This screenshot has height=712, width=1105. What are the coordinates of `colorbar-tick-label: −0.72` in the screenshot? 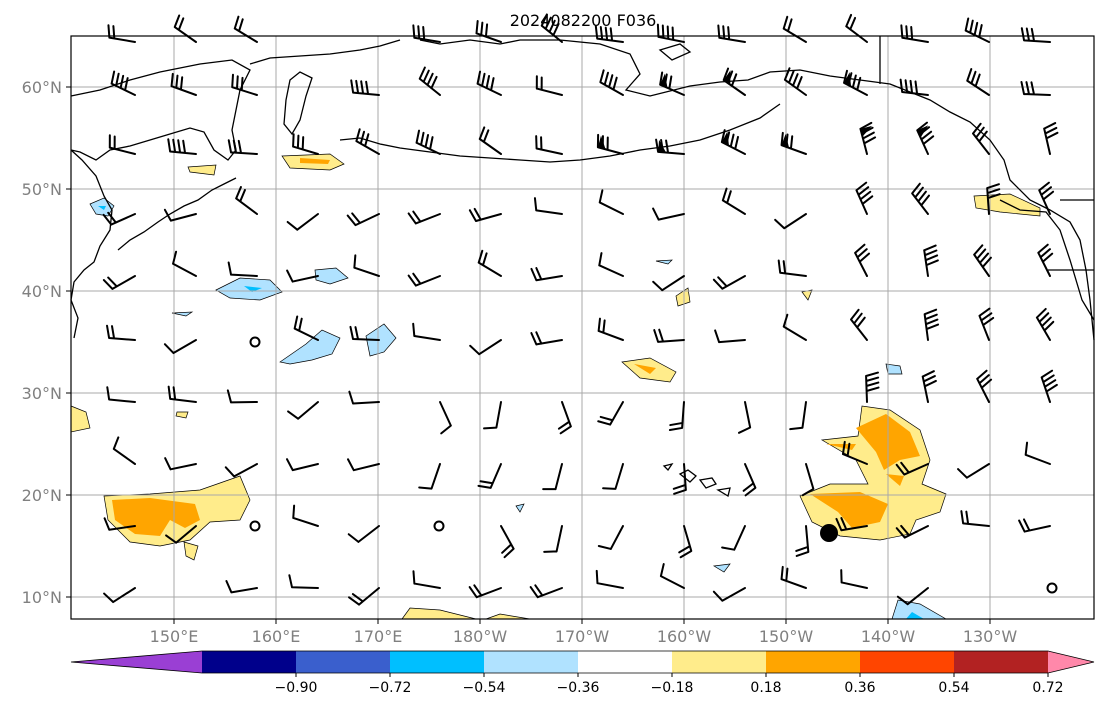 It's located at (390, 688).